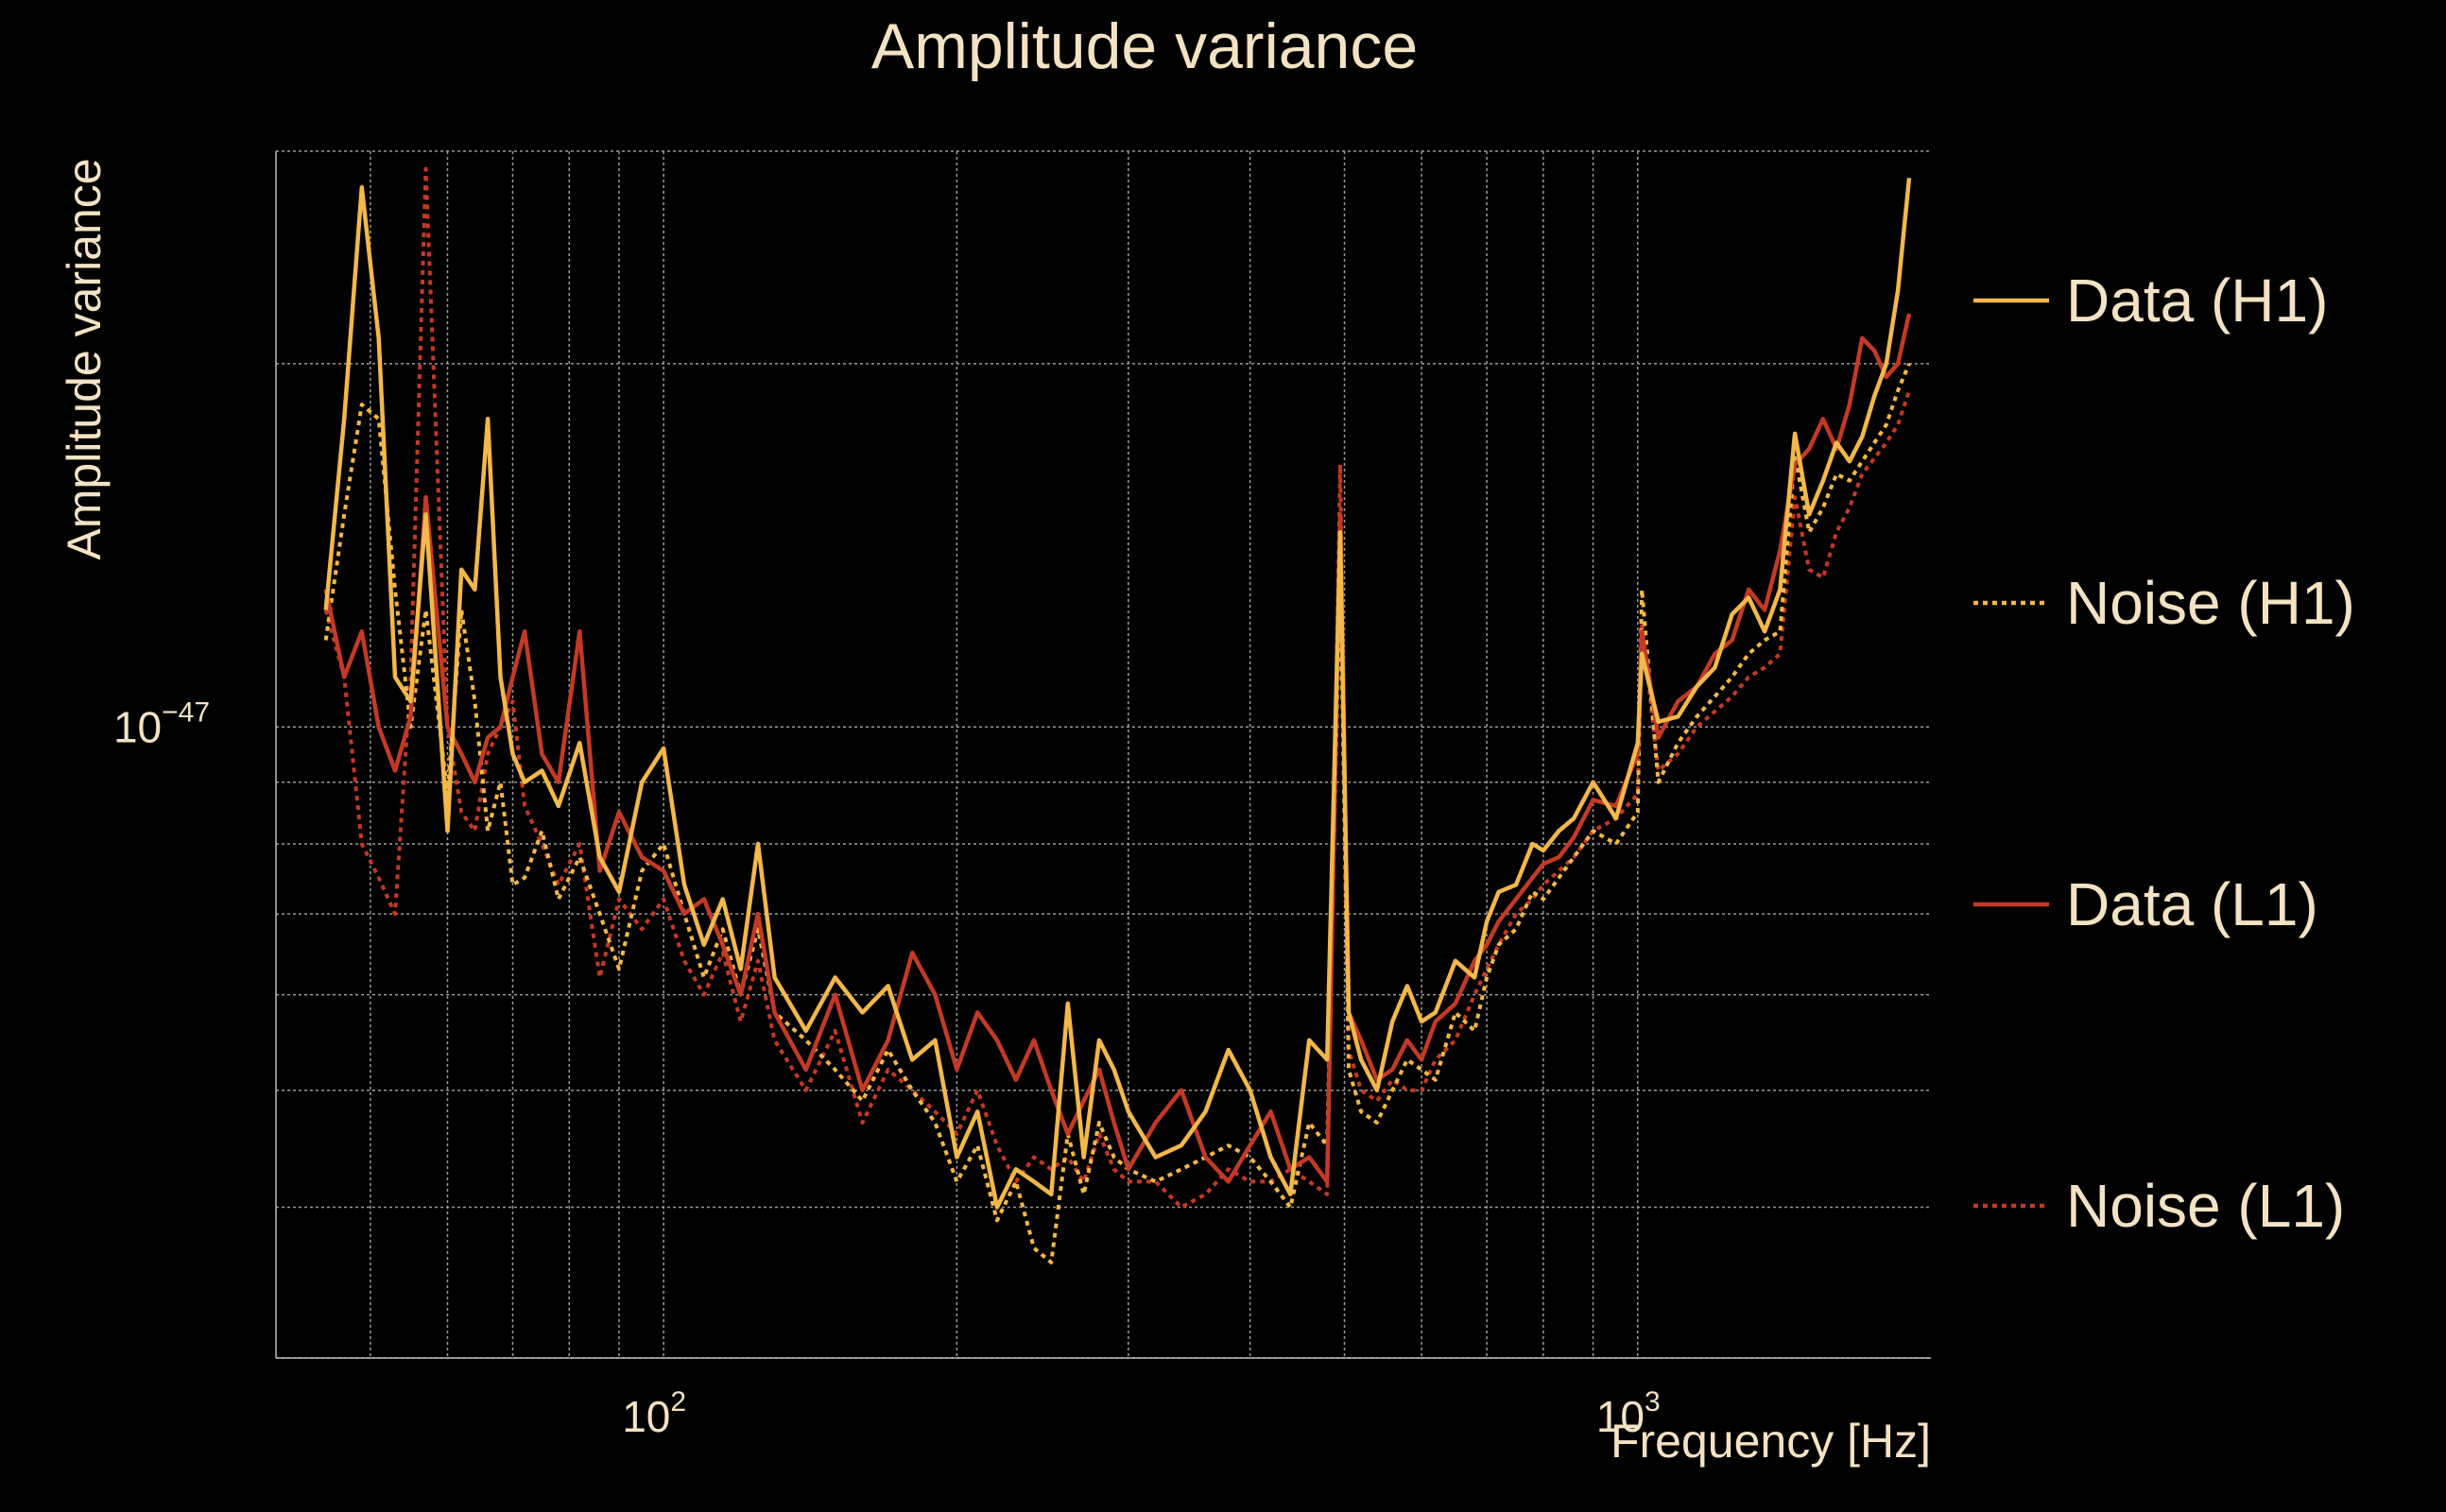 The image size is (2446, 1512). I want to click on x-tick-label: 10², so click(654, 1413).